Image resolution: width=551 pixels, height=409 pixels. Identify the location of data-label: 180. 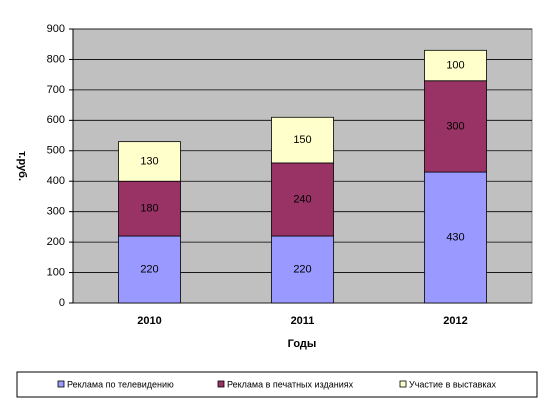
(149, 209).